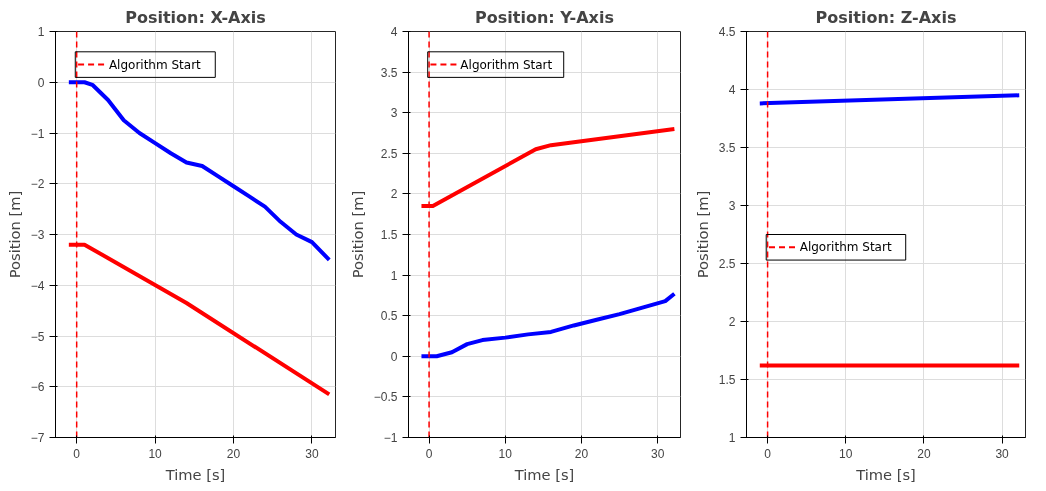  What do you see at coordinates (37, 336) in the screenshot?
I see `y-tick-label: −5` at bounding box center [37, 336].